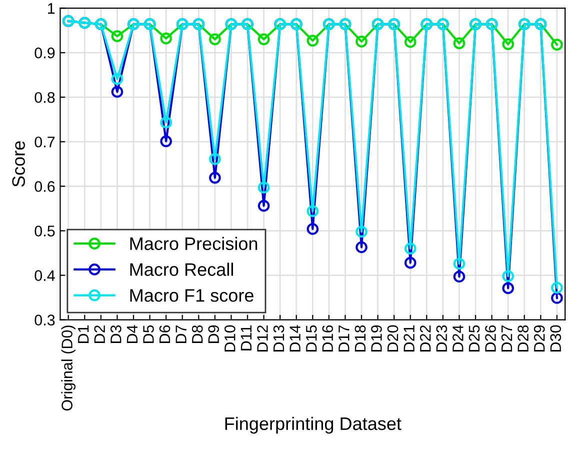 Image resolution: width=579 pixels, height=453 pixels. Describe the element at coordinates (83, 334) in the screenshot. I see `x-tick-label: D1` at that location.